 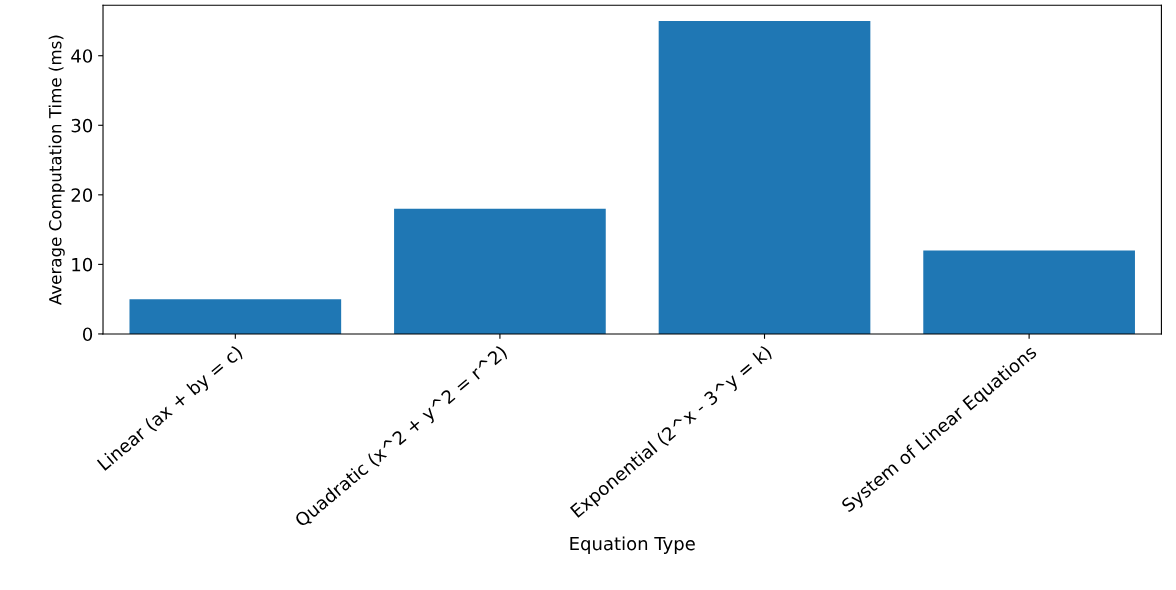 What do you see at coordinates (82, 125) in the screenshot?
I see `y-tick-label: 30` at bounding box center [82, 125].